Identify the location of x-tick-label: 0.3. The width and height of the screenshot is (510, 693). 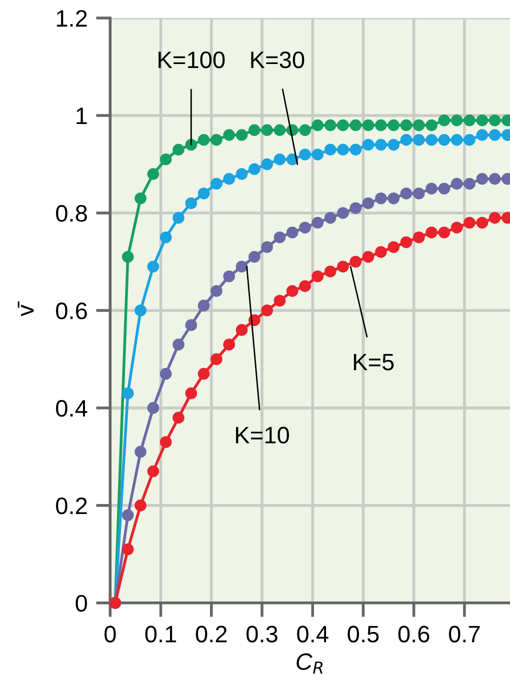
(262, 634).